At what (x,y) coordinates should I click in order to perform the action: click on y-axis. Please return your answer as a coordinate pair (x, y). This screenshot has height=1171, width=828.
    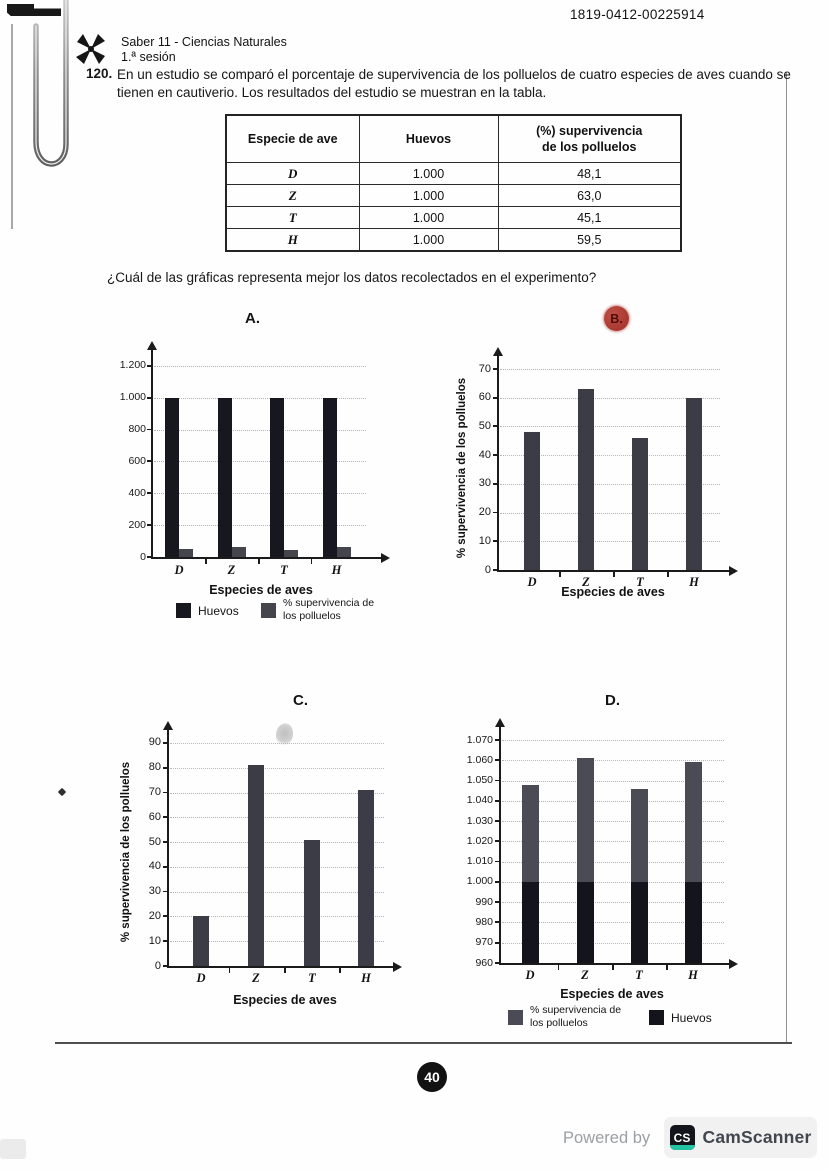
    Looking at the image, I should click on (152, 454).